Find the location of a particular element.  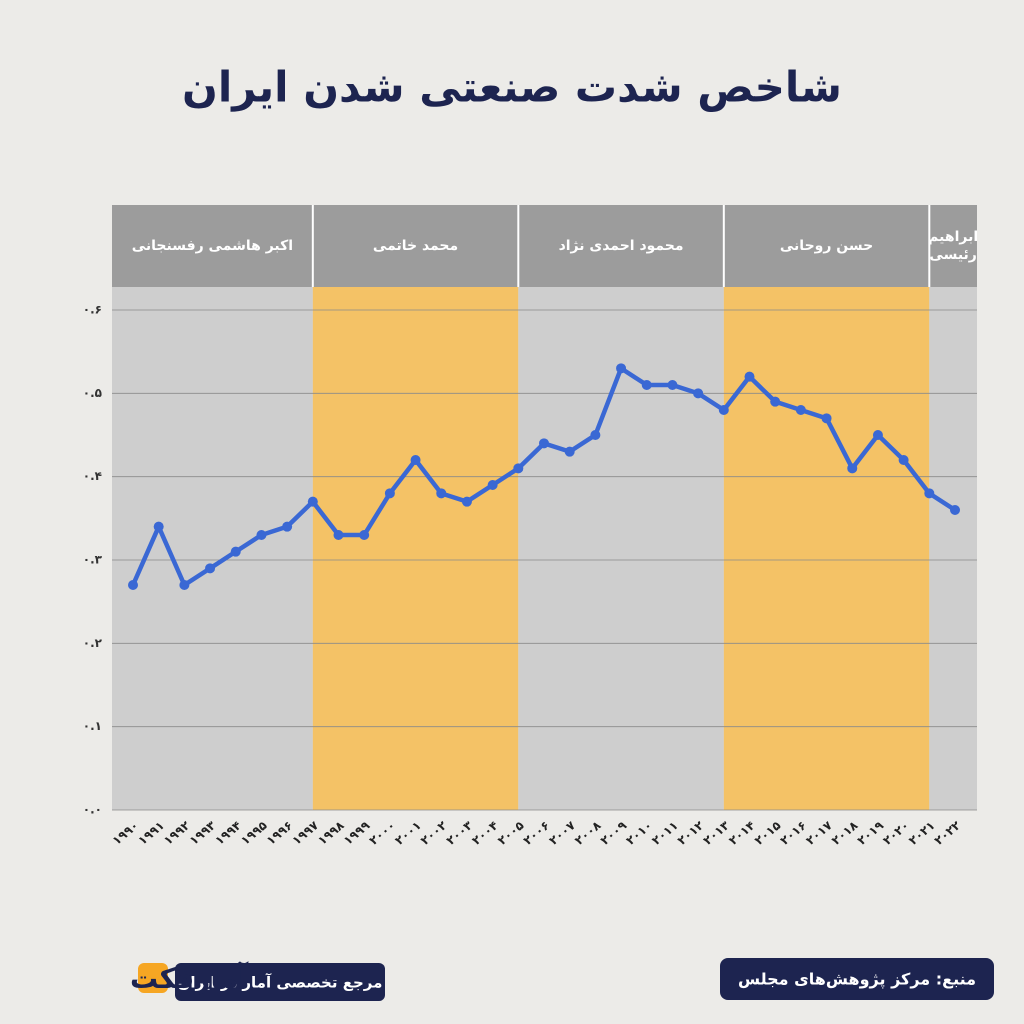

period-name: محمود احمدی نژاد is located at coordinates (621, 246).